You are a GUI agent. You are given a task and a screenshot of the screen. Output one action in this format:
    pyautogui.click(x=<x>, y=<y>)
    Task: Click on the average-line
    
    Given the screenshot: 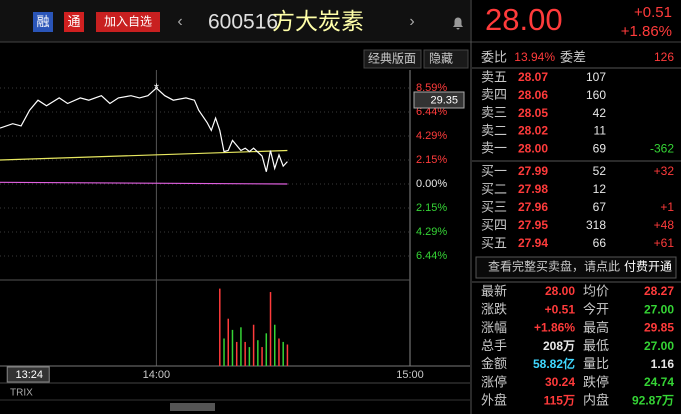 What is the action you would take?
    pyautogui.click(x=144, y=155)
    